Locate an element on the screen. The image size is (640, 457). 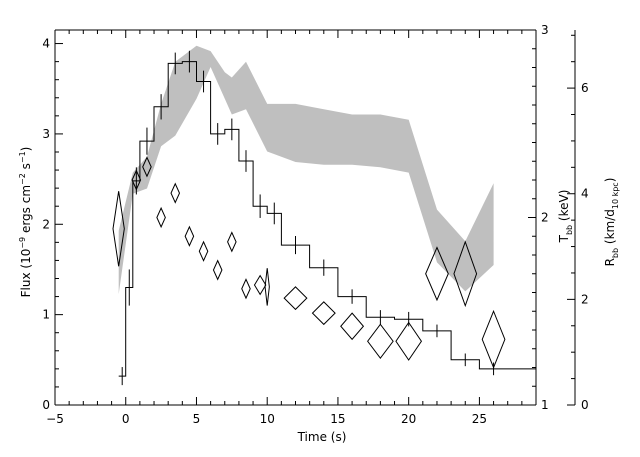
x-tick-label: −5 is located at coordinates (55, 419).